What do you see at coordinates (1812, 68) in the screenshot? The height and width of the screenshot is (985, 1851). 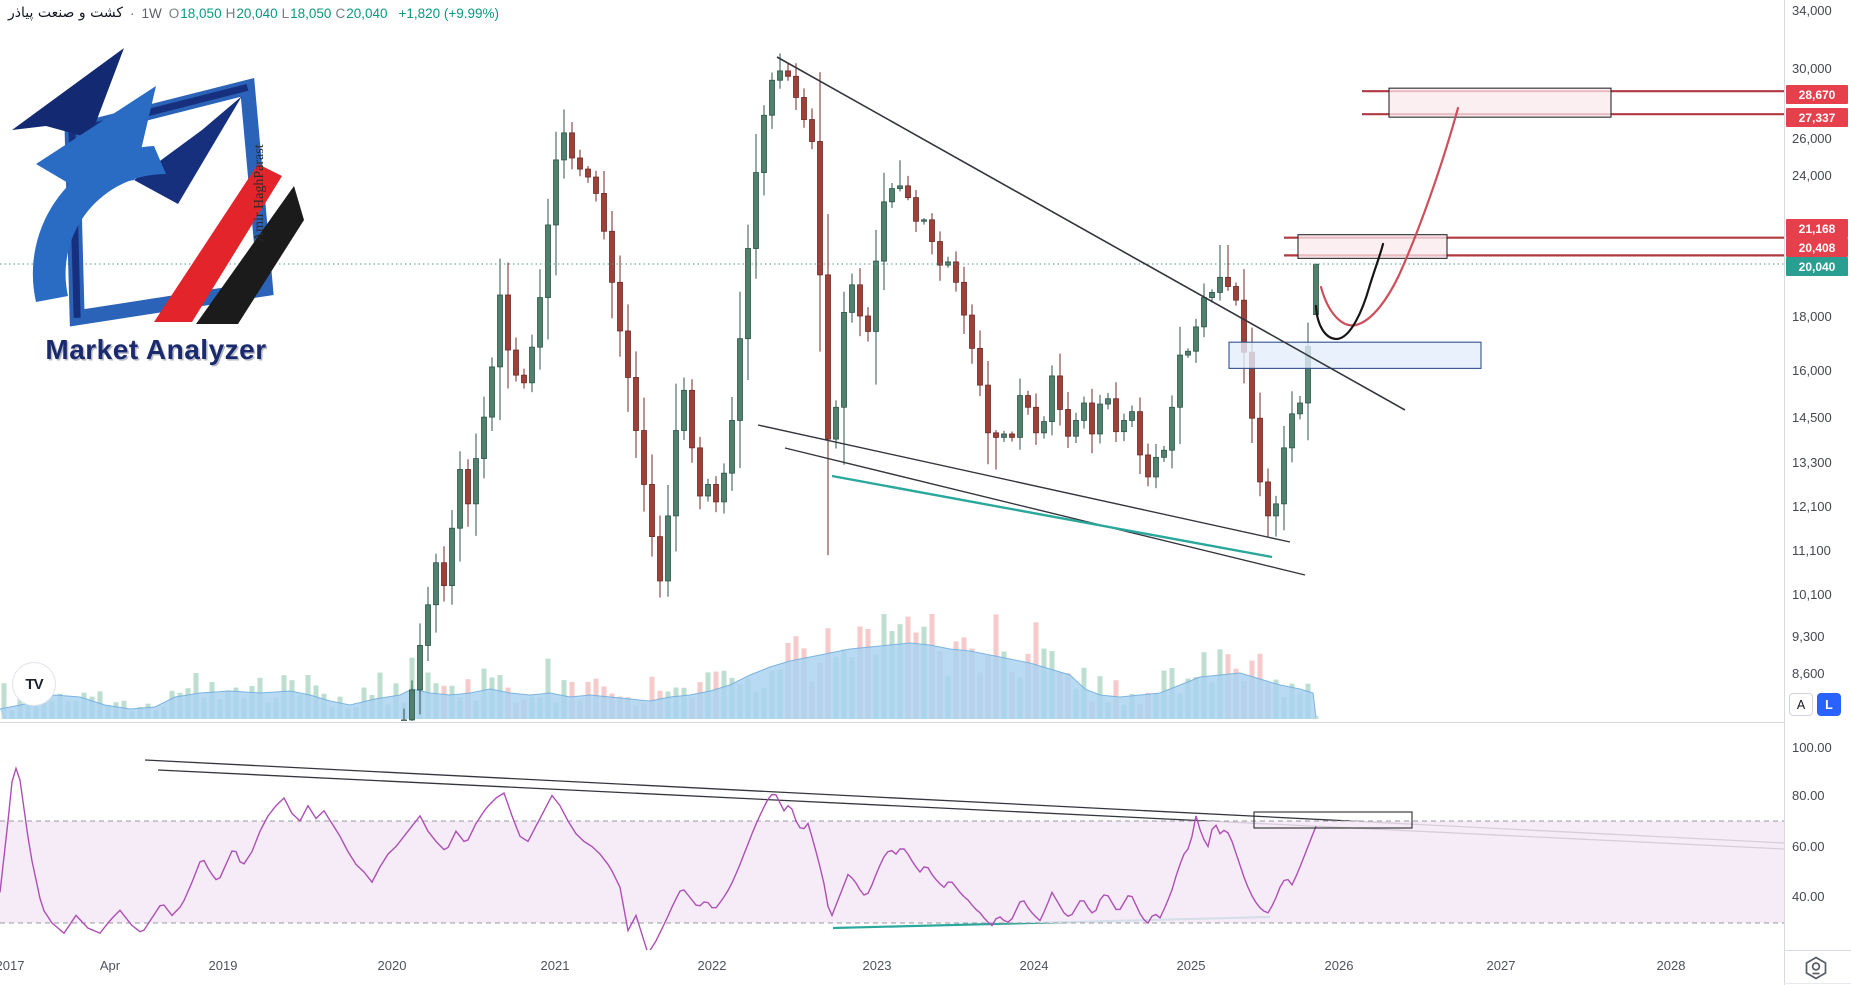 I see `price-axis-label: 30,000` at bounding box center [1812, 68].